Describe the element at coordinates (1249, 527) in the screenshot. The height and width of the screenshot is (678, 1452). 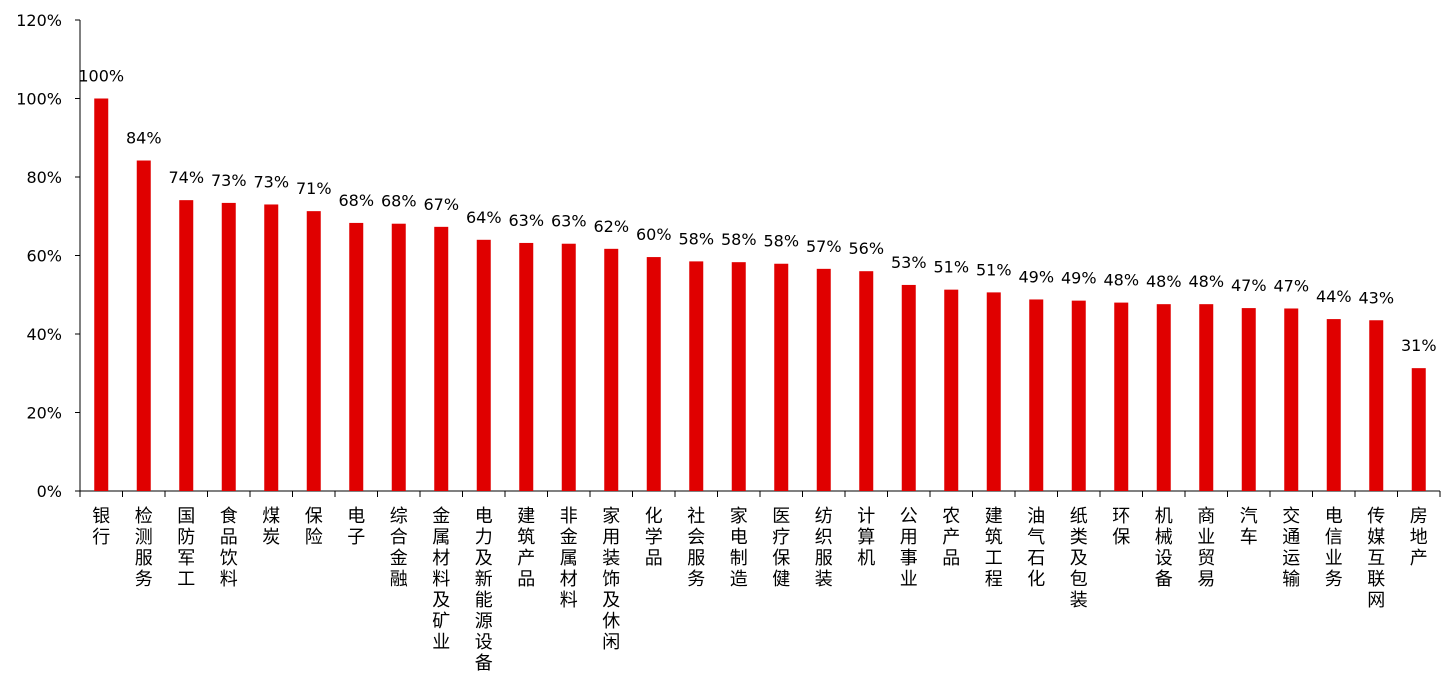
I see `category-label: 汽车` at that location.